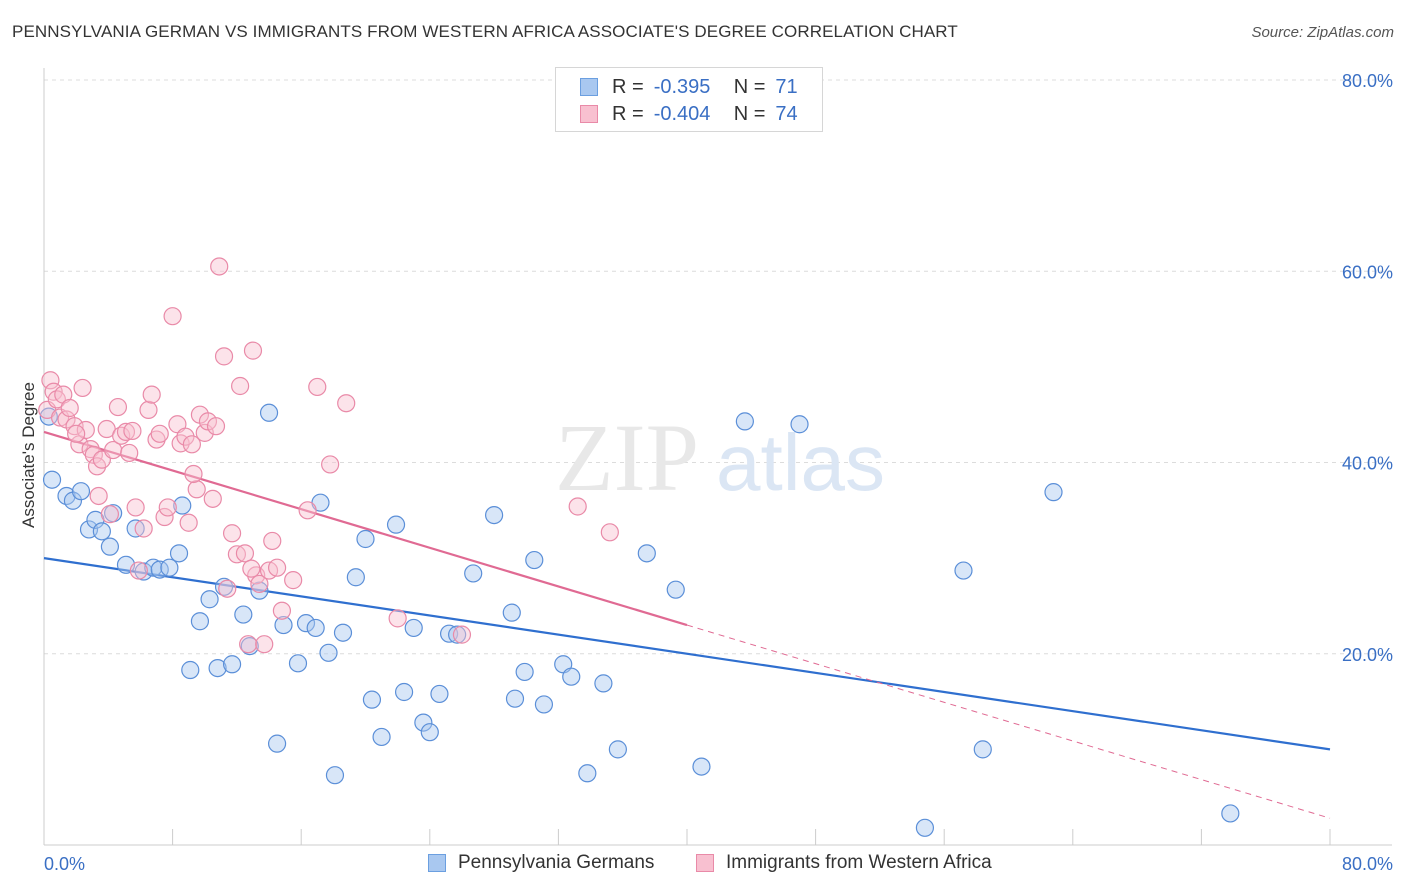 The height and width of the screenshot is (892, 1406). I want to click on y-tick-label: 40.0%, so click(1367, 464).